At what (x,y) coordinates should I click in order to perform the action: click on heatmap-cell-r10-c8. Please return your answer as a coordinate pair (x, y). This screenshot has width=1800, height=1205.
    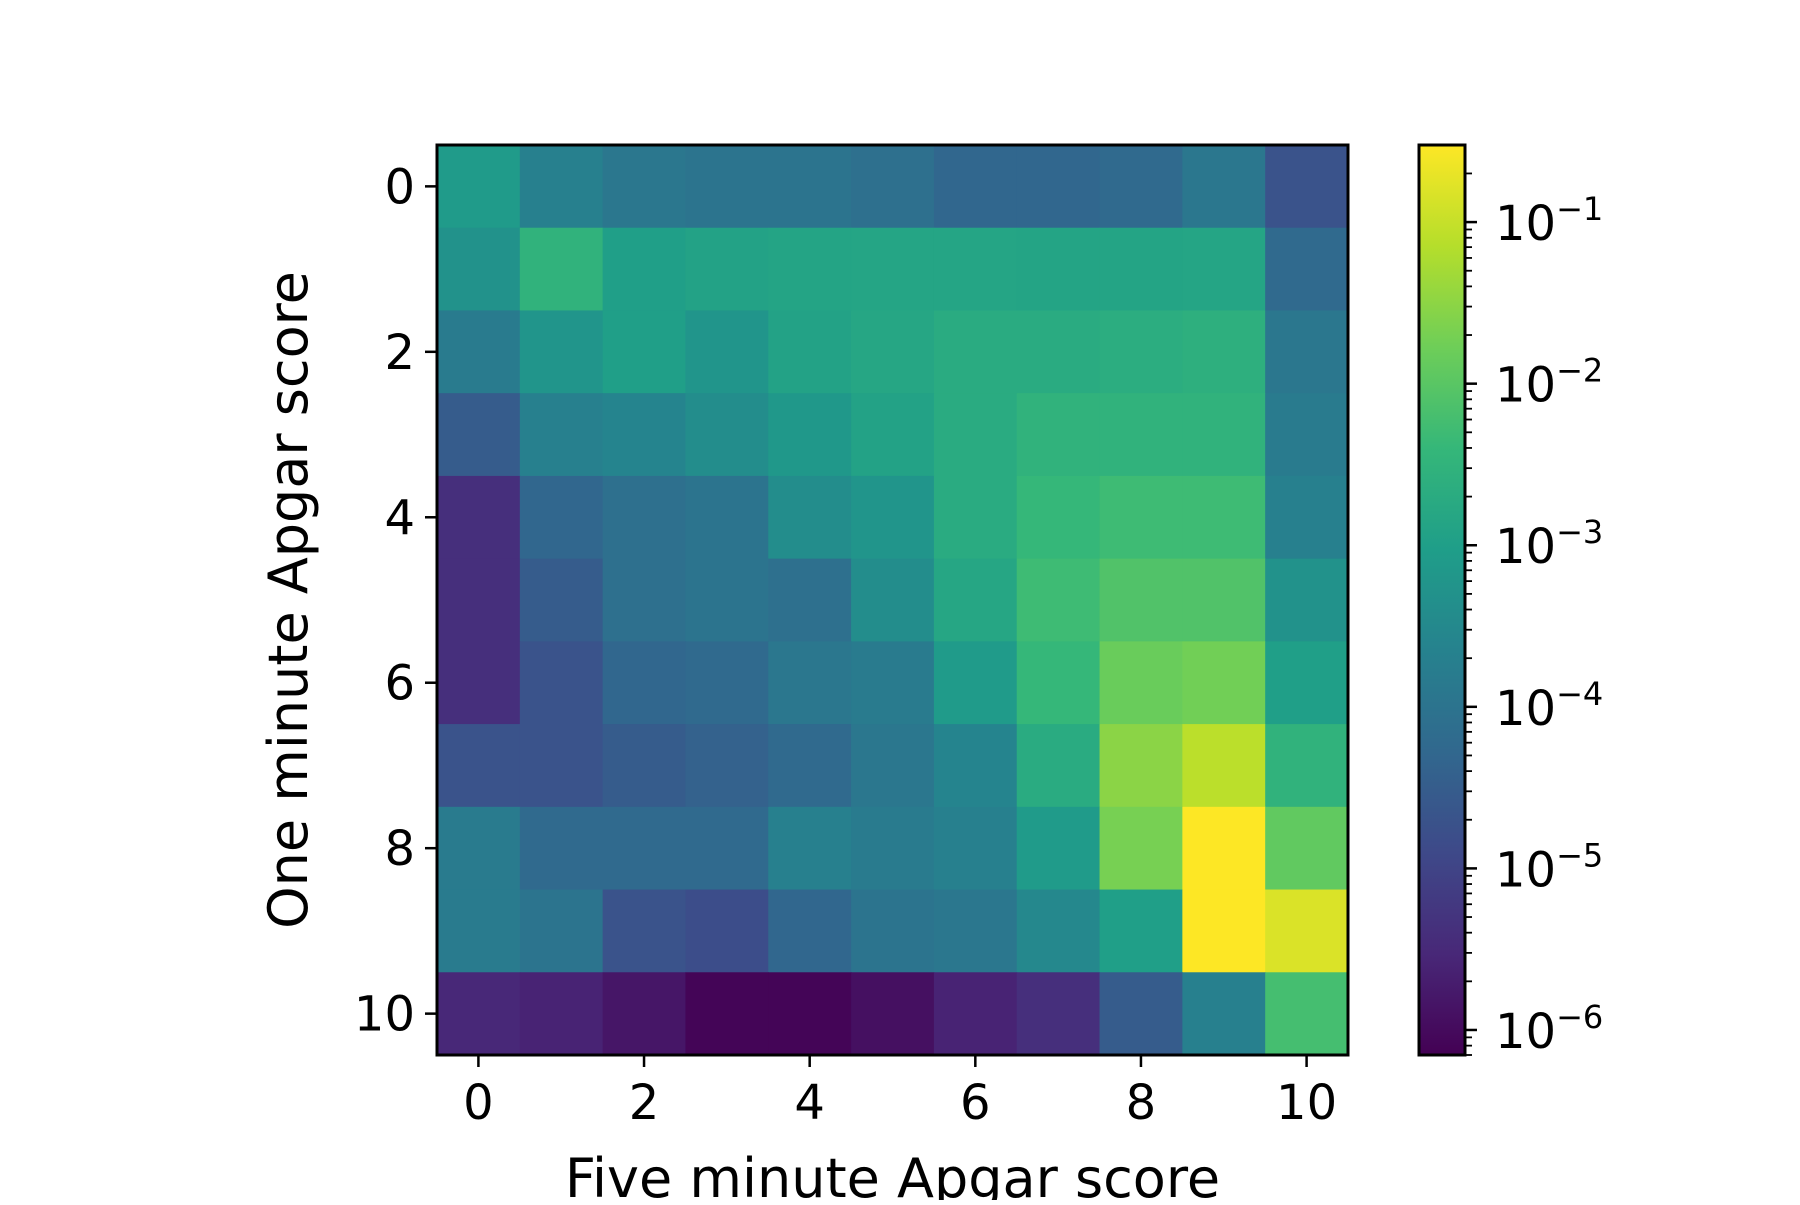
    Looking at the image, I should click on (1141, 1014).